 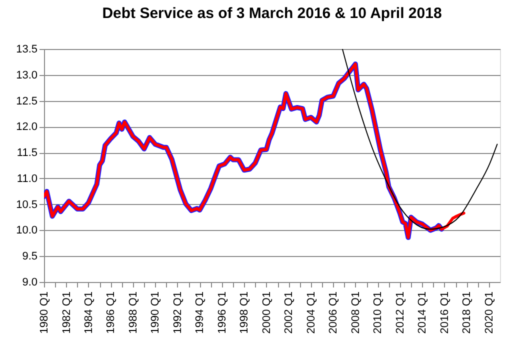 What do you see at coordinates (444, 313) in the screenshot?
I see `x-tick-label: 2016 Q1` at bounding box center [444, 313].